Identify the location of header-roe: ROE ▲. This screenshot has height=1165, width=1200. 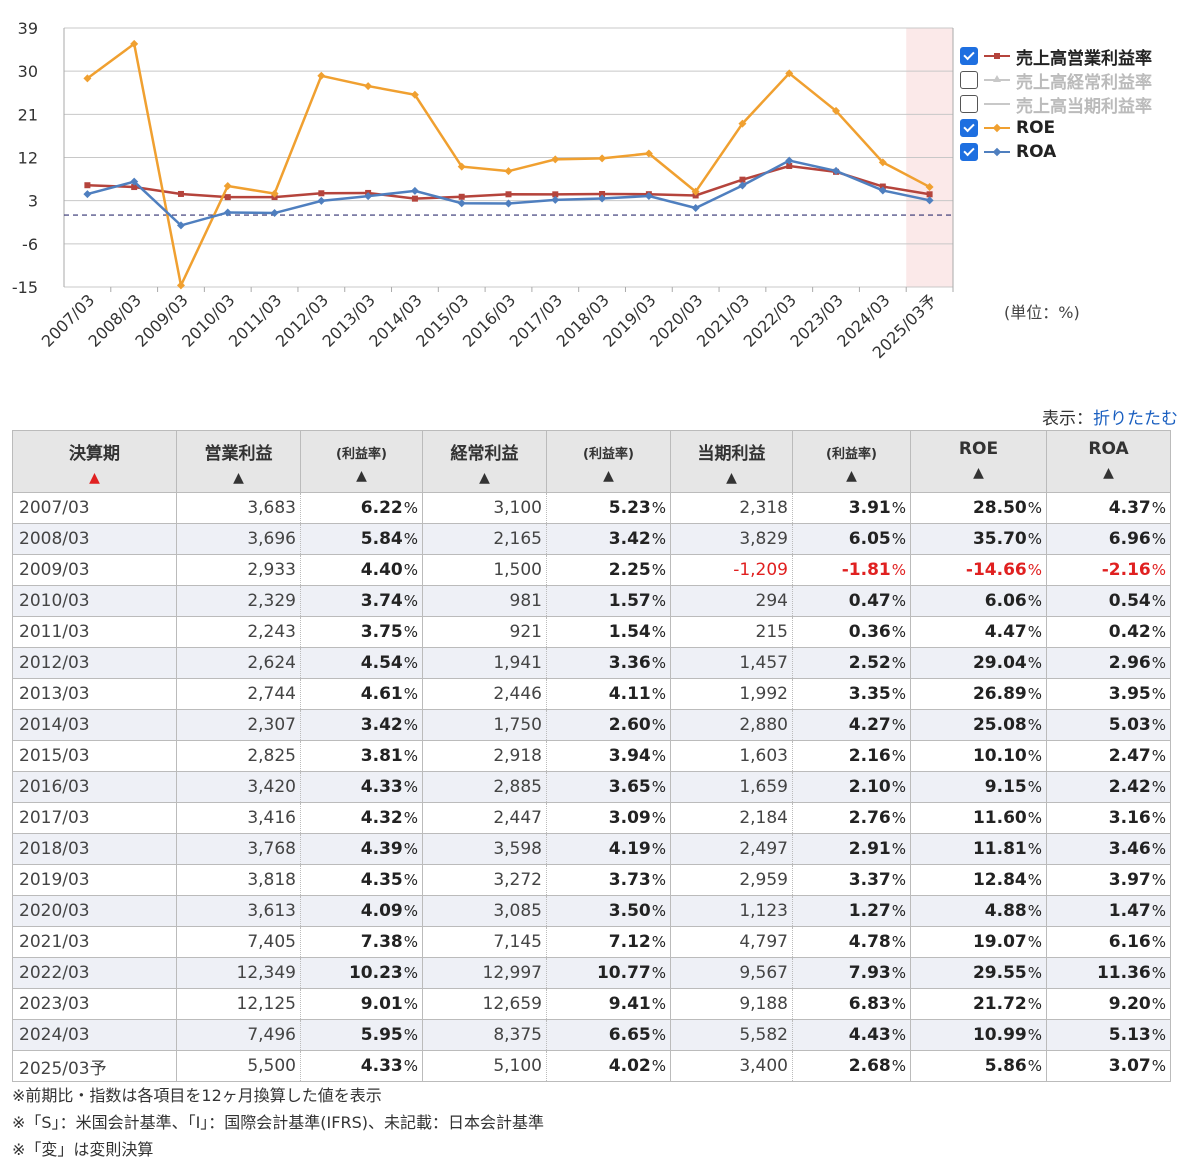
(978, 461).